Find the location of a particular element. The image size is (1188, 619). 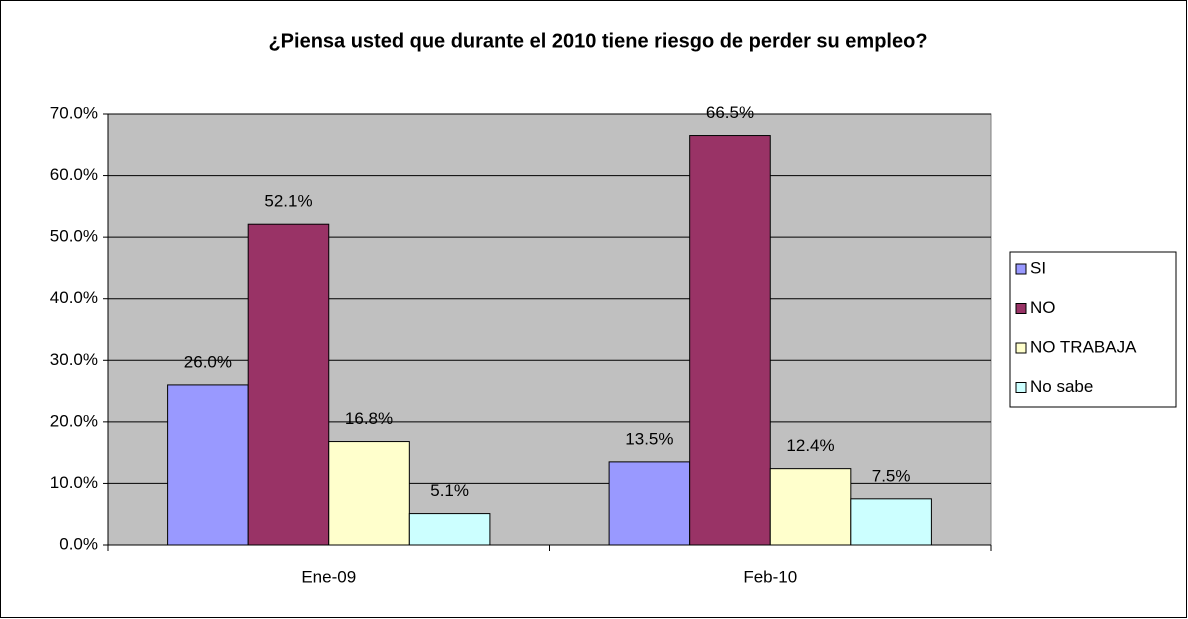

y-tick-label: 70.0% is located at coordinates (74, 112).